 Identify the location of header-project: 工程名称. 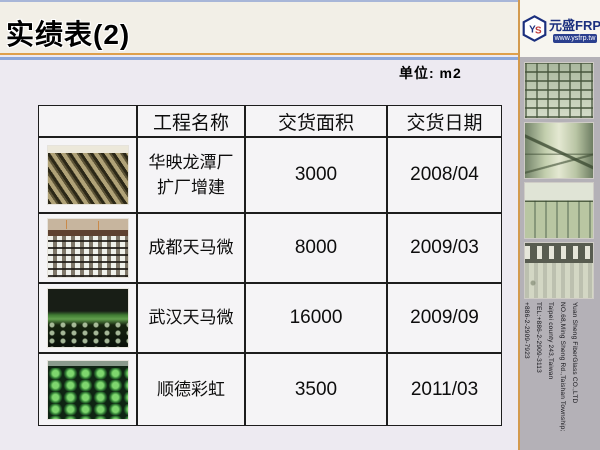
(191, 121).